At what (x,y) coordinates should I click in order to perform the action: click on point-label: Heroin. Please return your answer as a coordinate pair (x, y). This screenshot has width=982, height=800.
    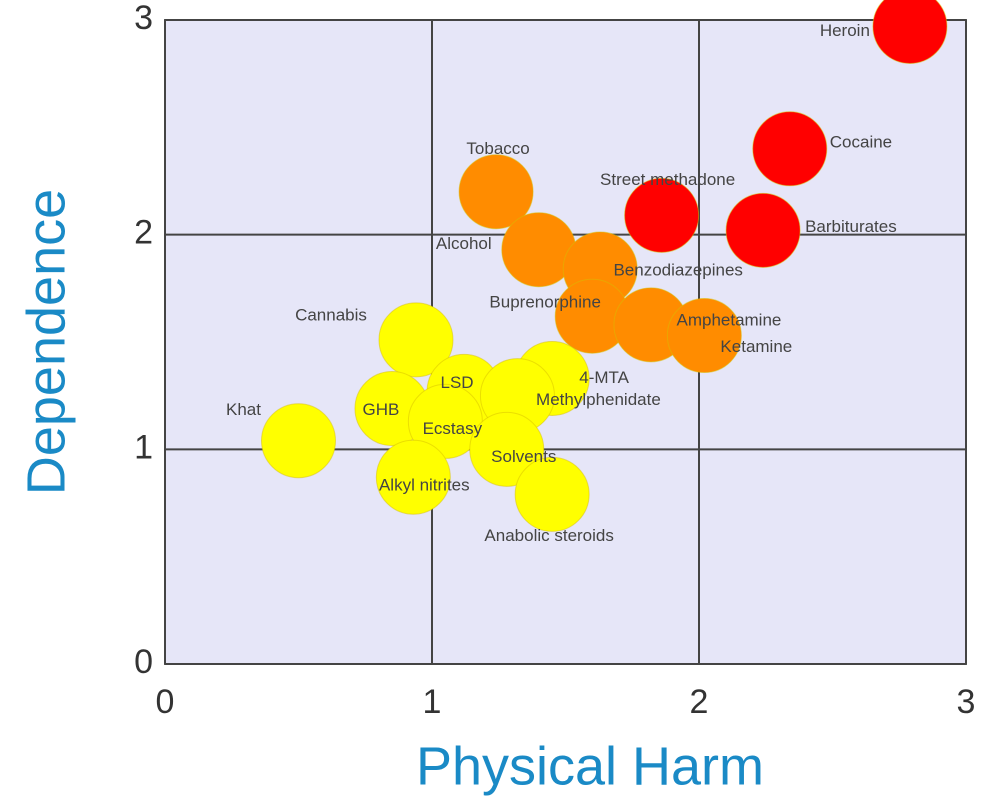
    Looking at the image, I should click on (845, 30).